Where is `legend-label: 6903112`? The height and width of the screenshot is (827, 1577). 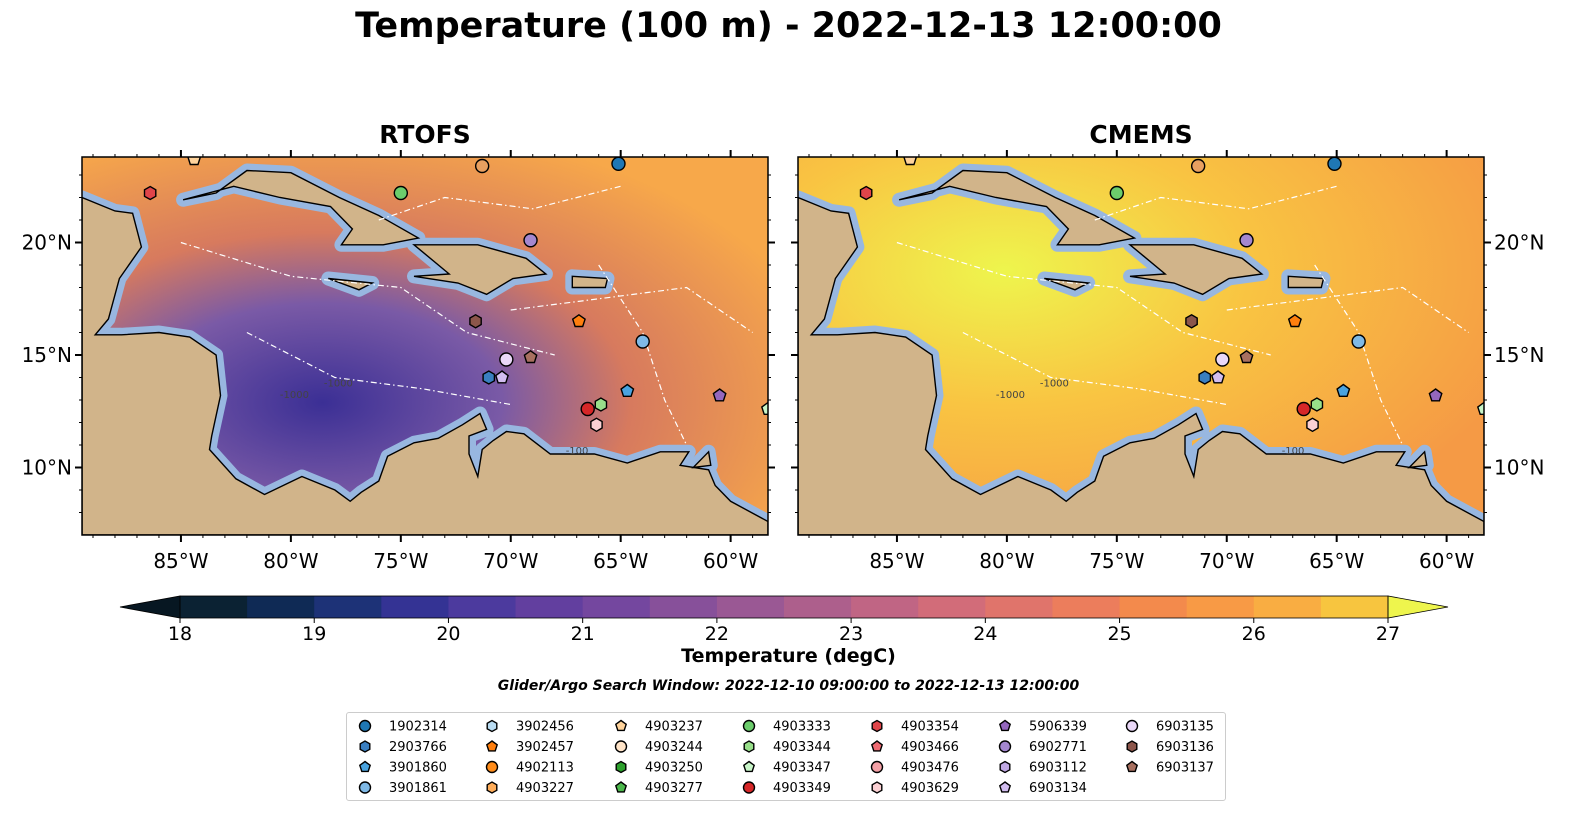 legend-label: 6903112 is located at coordinates (1058, 768).